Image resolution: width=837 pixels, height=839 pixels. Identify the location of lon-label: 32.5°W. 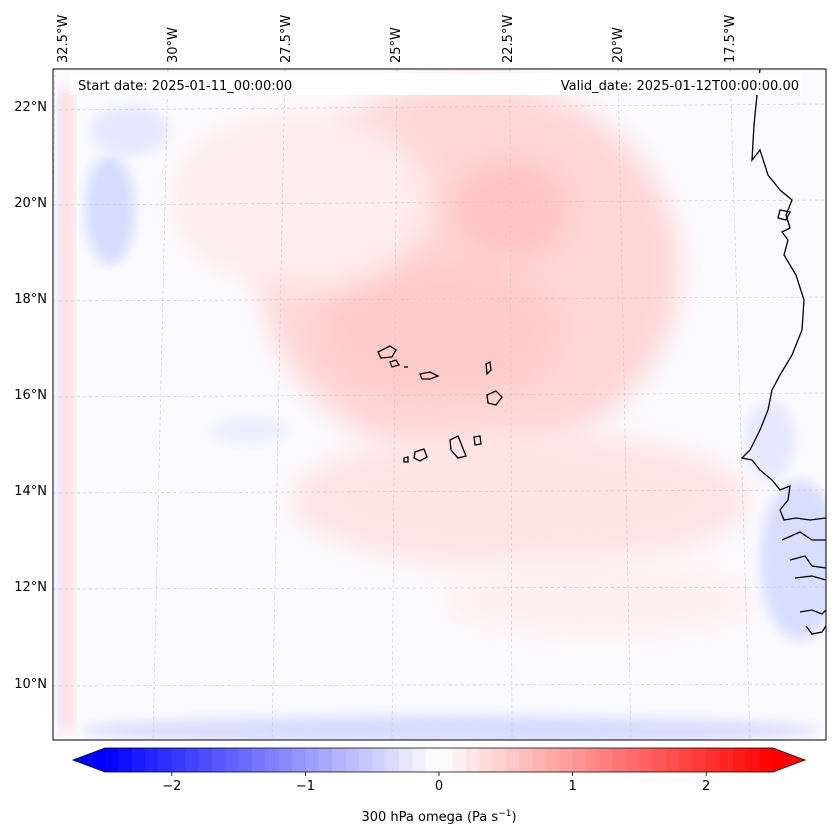
(63, 39).